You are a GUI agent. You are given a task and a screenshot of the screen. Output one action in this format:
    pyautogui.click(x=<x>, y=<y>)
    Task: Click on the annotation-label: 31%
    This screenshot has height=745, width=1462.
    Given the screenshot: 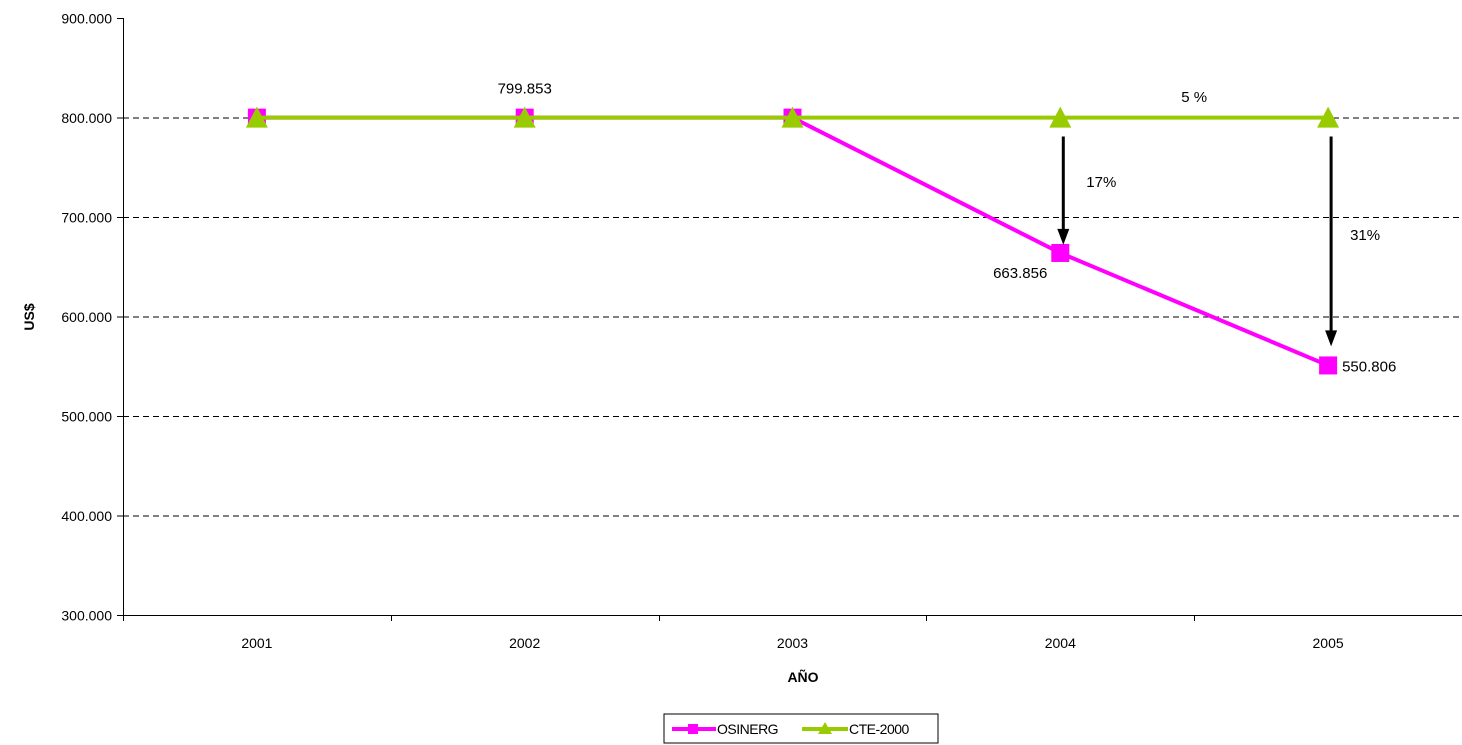 What is the action you would take?
    pyautogui.click(x=1365, y=235)
    